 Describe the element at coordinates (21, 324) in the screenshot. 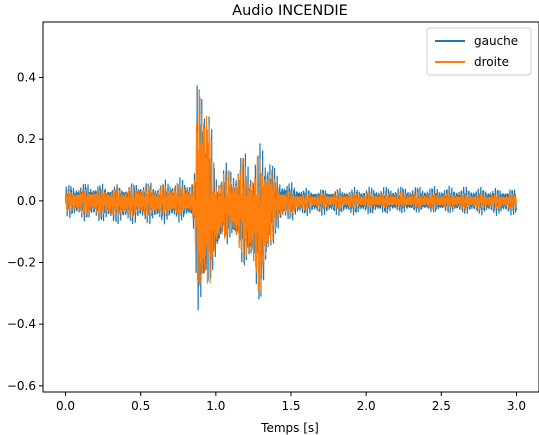

I see `y-tick-label: −0.4` at that location.